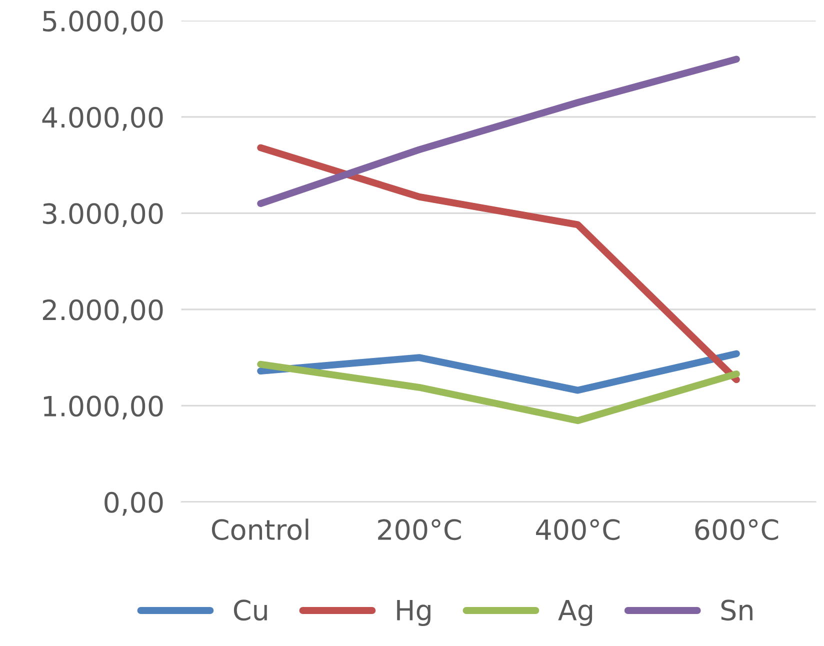 This screenshot has height=646, width=824. I want to click on x-tick-label: 200°C, so click(419, 529).